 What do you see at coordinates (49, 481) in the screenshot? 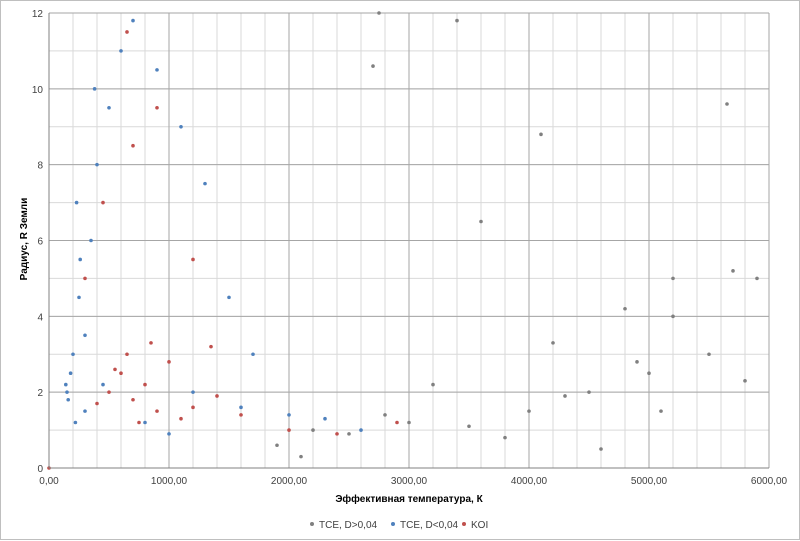
I see `x-tick-label: 0,00` at bounding box center [49, 481].